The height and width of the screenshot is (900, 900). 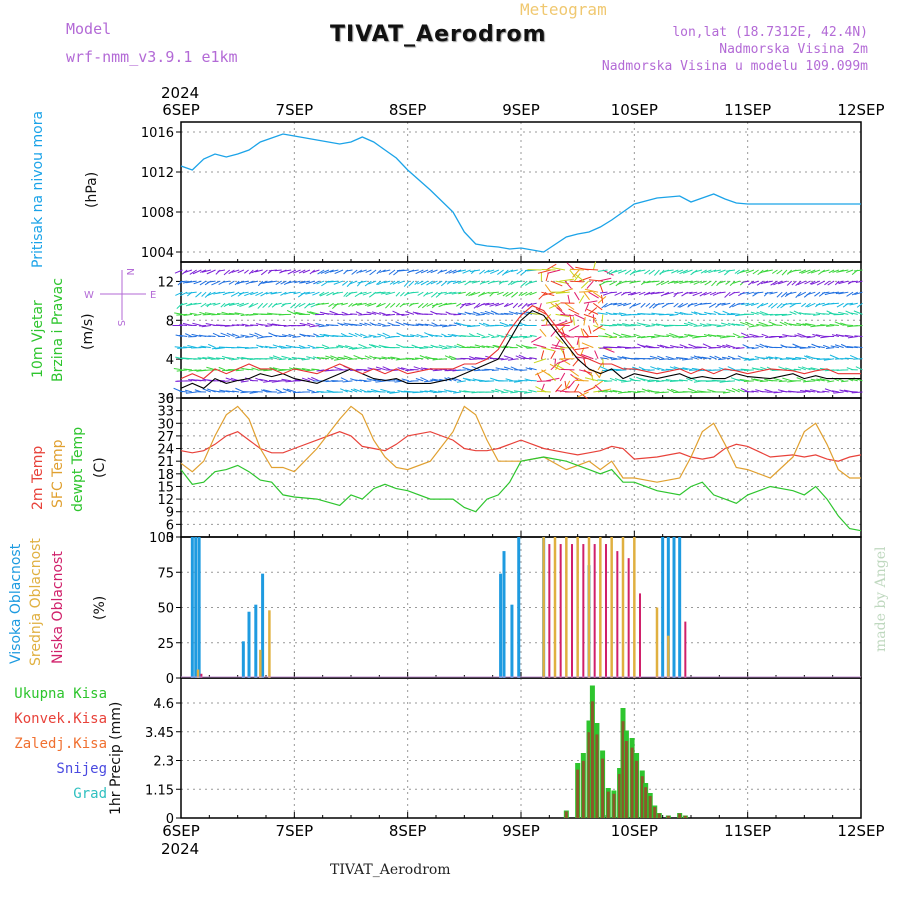 What do you see at coordinates (165, 573) in the screenshot?
I see `y-tick-label: 75` at bounding box center [165, 573].